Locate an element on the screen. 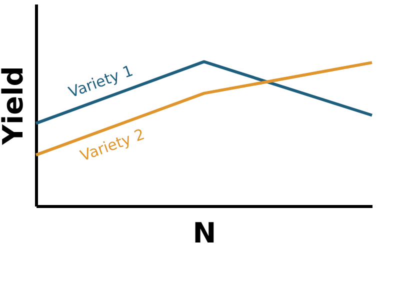 The image size is (420, 292). text: Variety 2 is located at coordinates (112, 145).